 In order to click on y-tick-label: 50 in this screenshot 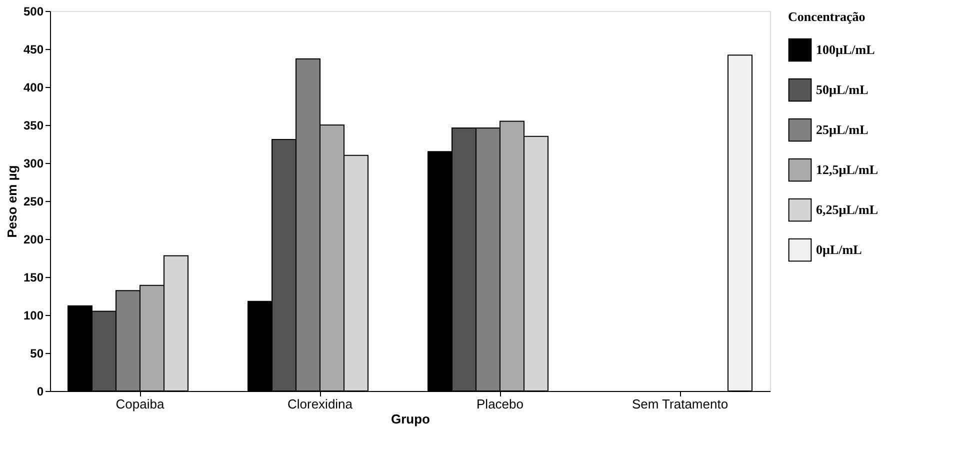, I will do `click(37, 353)`.